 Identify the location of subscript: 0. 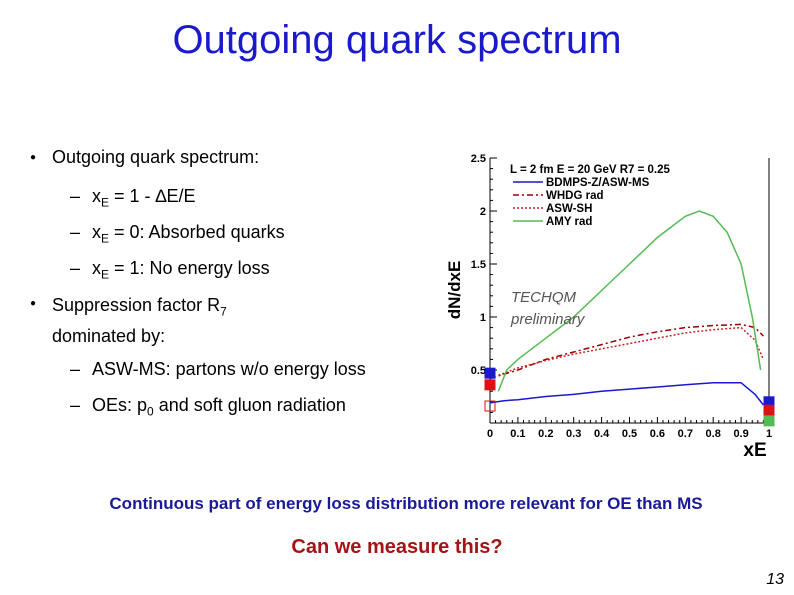
(150, 411).